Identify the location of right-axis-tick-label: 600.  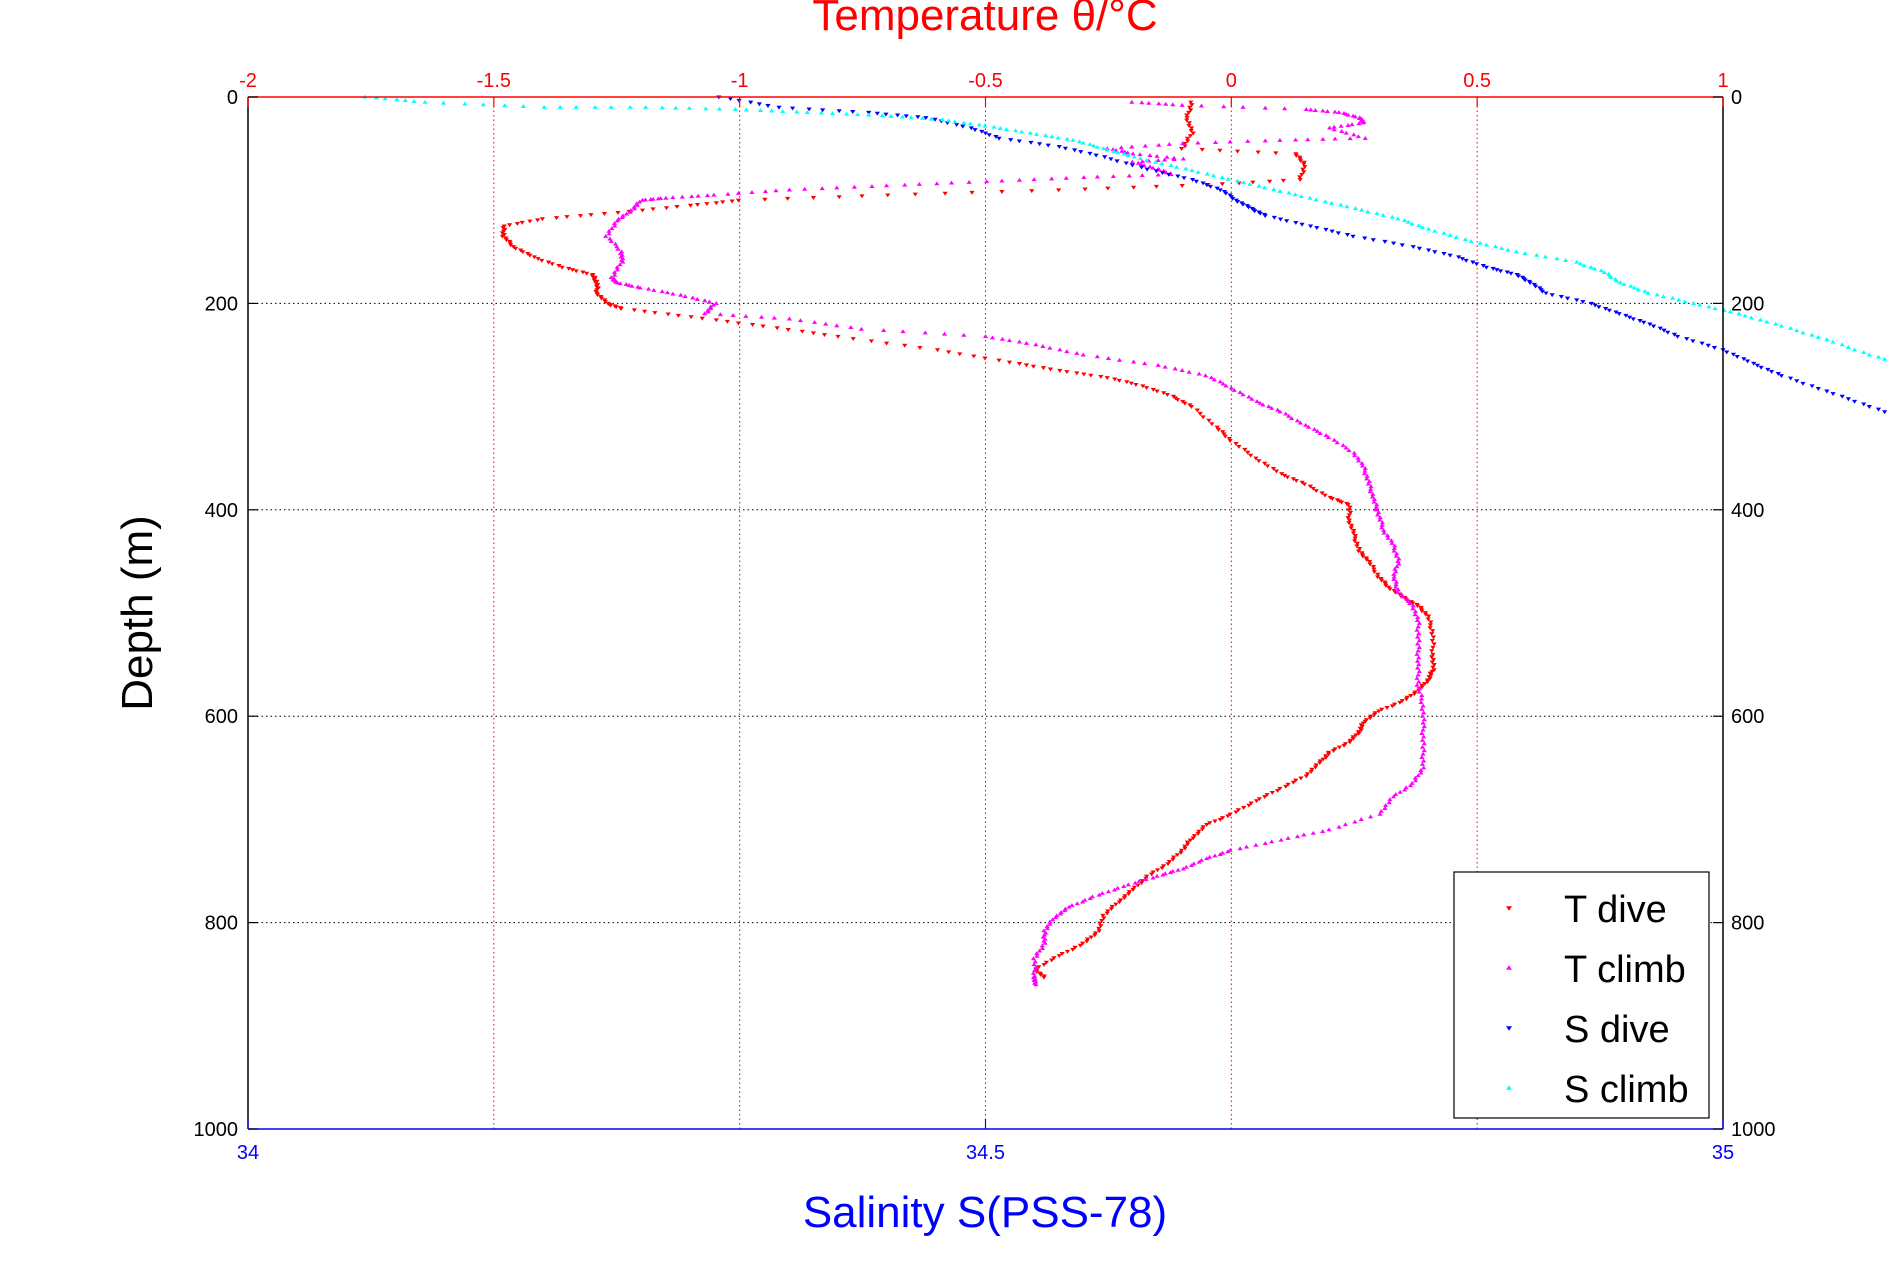
(1747, 717).